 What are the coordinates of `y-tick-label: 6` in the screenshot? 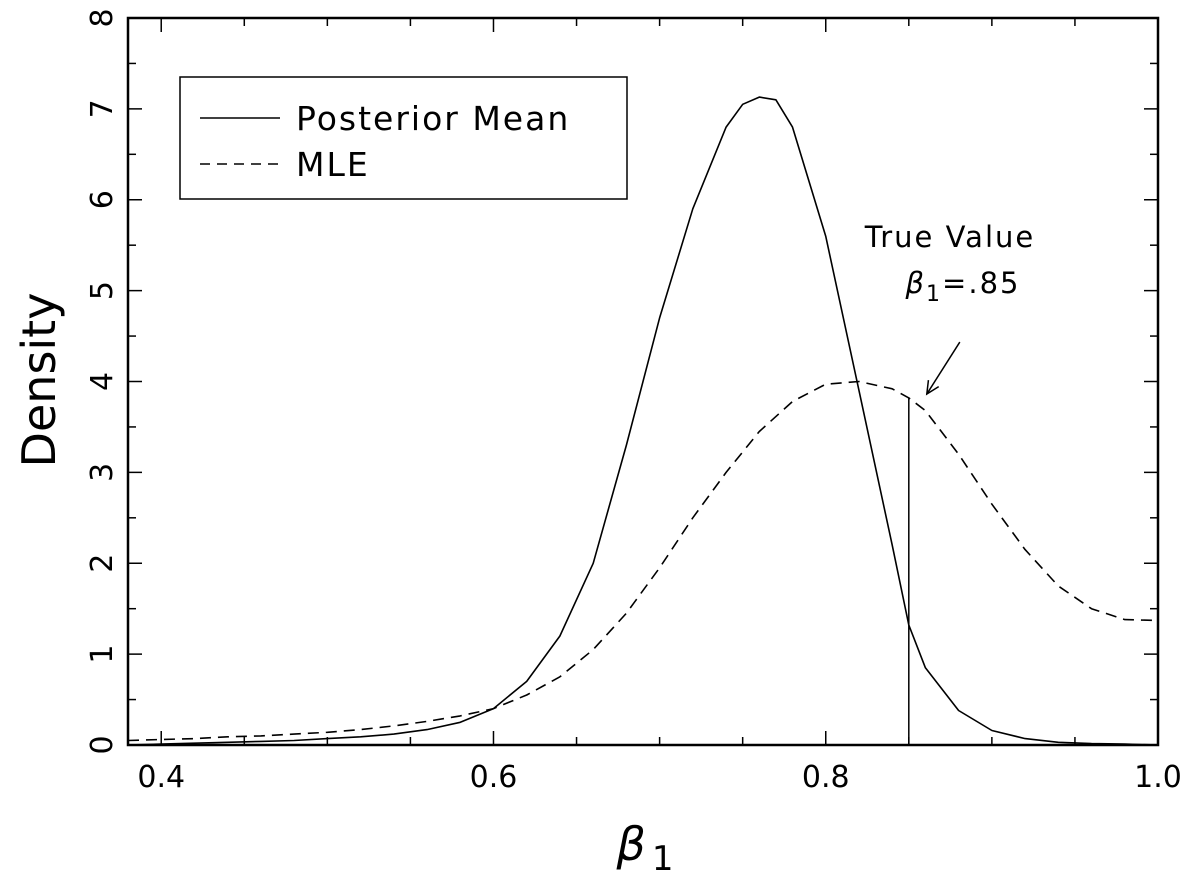 It's located at (102, 199).